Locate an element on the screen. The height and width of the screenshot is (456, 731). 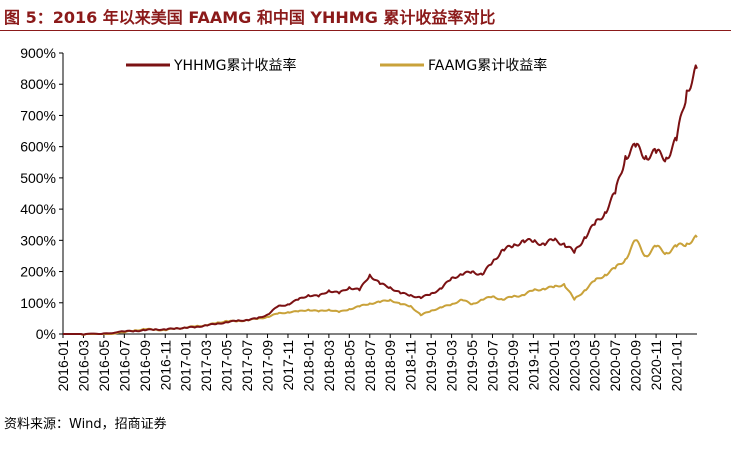
x-tick-label: 2019-03 is located at coordinates (452, 366).